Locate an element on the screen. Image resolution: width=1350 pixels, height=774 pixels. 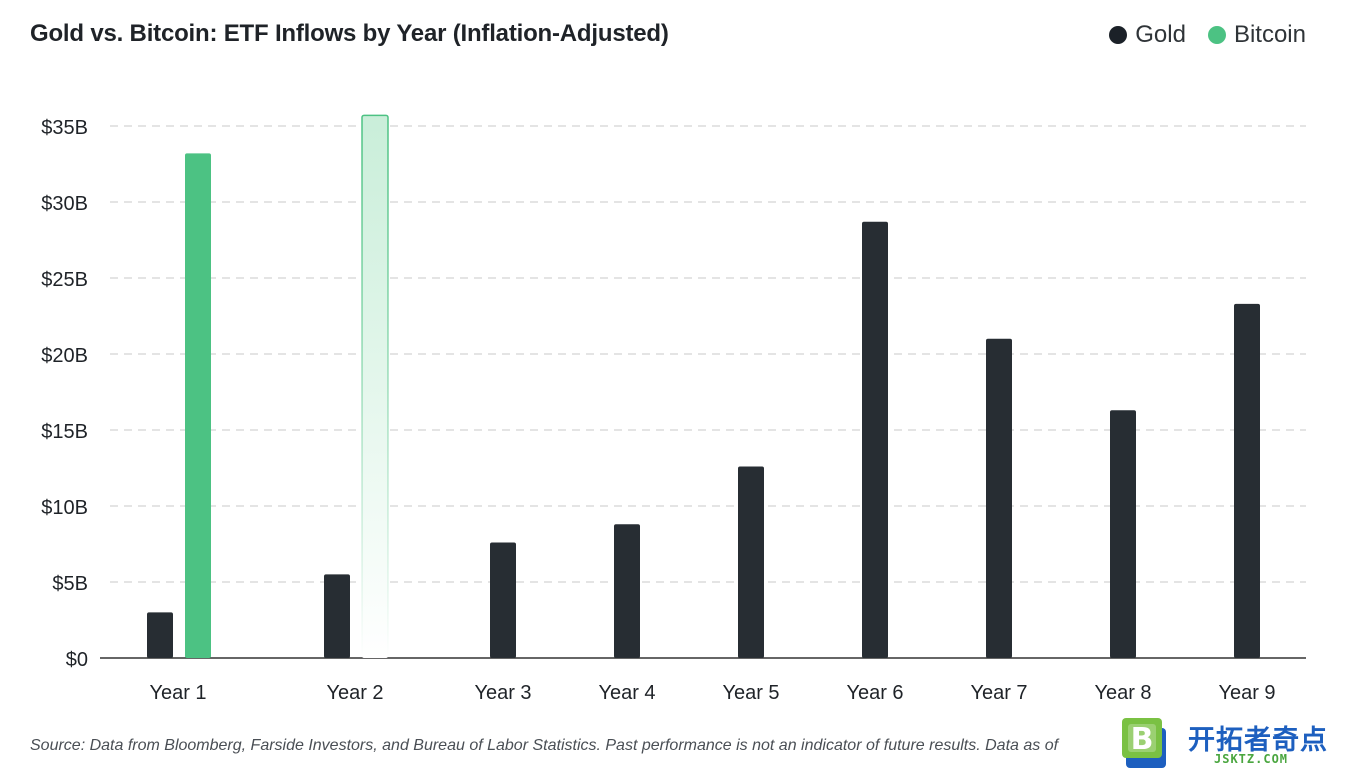
watermark-text: 开拓者奇点 is located at coordinates (1258, 740).